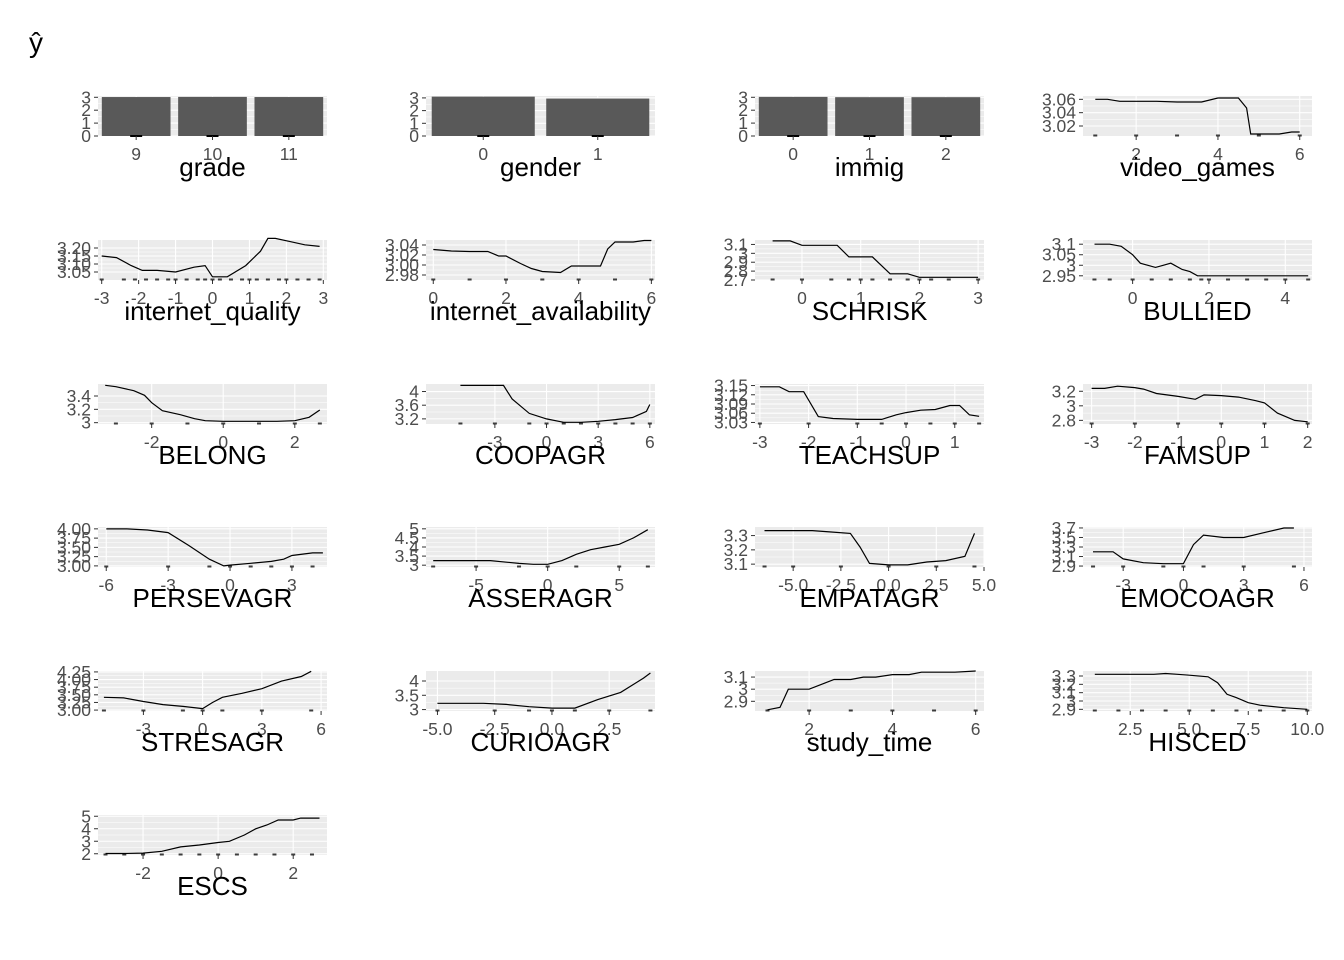 This screenshot has height=960, width=1344. What do you see at coordinates (858, 442) in the screenshot?
I see `x-tick-label: -1` at bounding box center [858, 442].